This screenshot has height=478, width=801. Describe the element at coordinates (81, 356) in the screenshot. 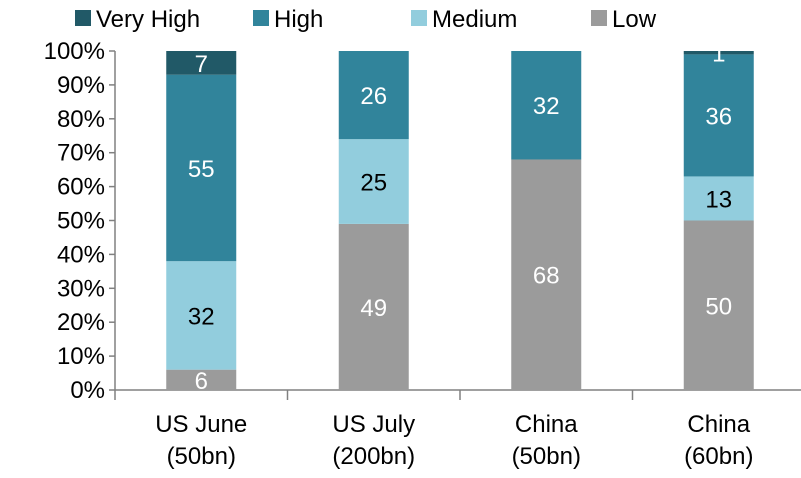

I see `y-tick-label: 10%` at that location.